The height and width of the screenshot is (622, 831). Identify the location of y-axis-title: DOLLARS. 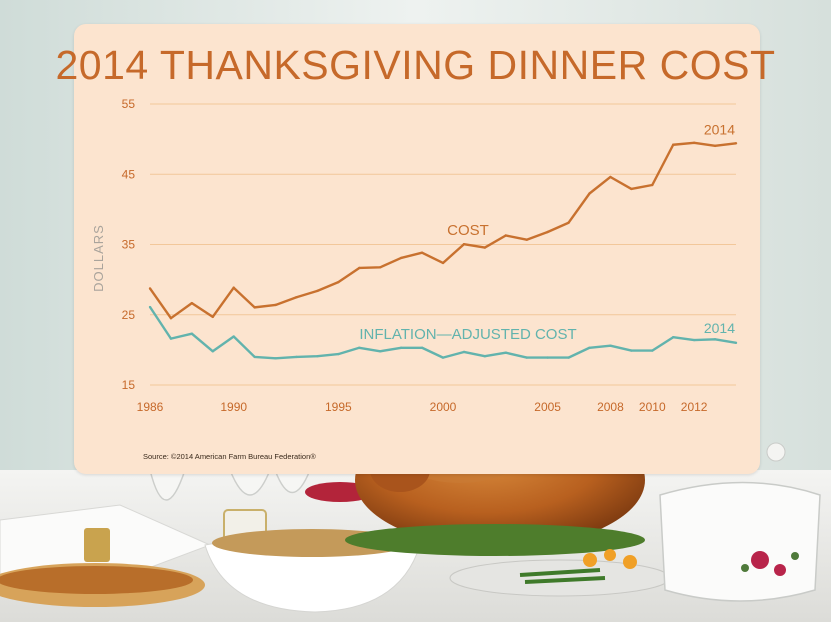
(98, 258).